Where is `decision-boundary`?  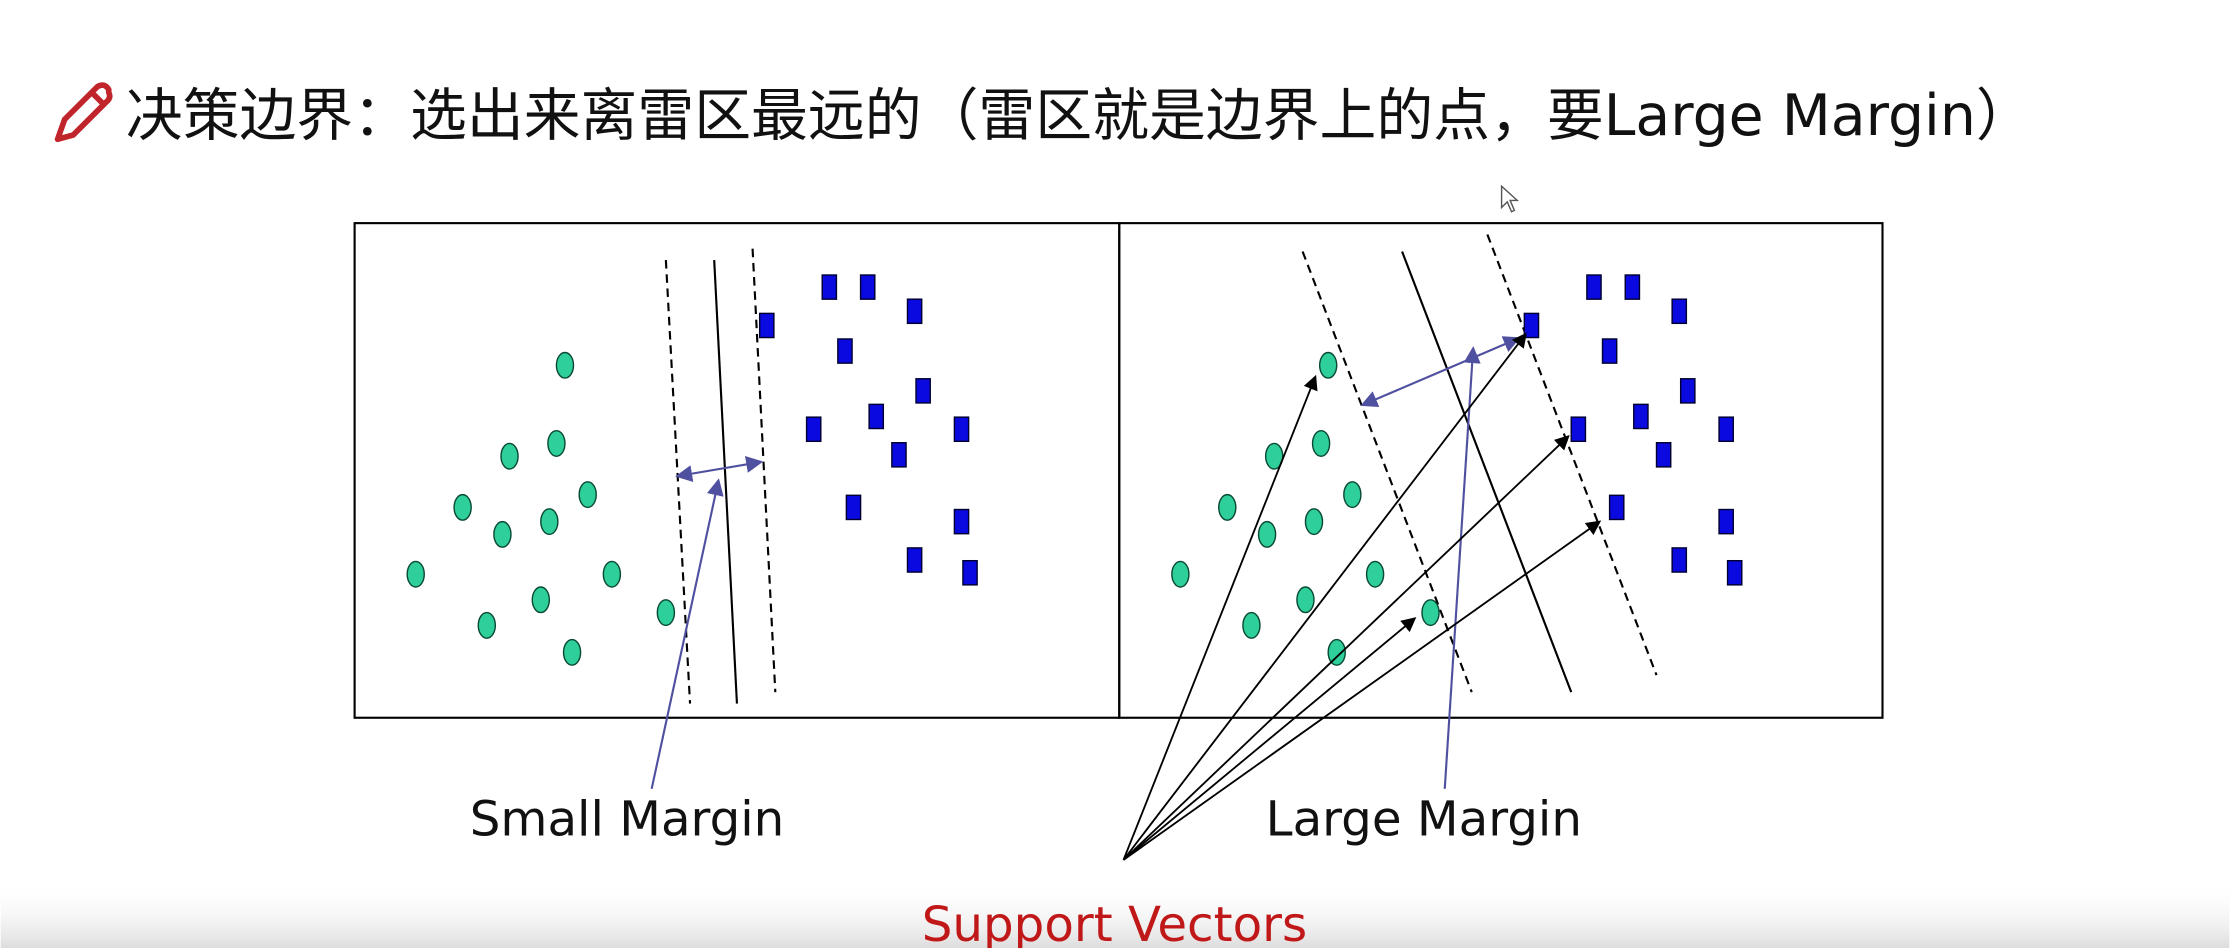 decision-boundary is located at coordinates (1487, 472).